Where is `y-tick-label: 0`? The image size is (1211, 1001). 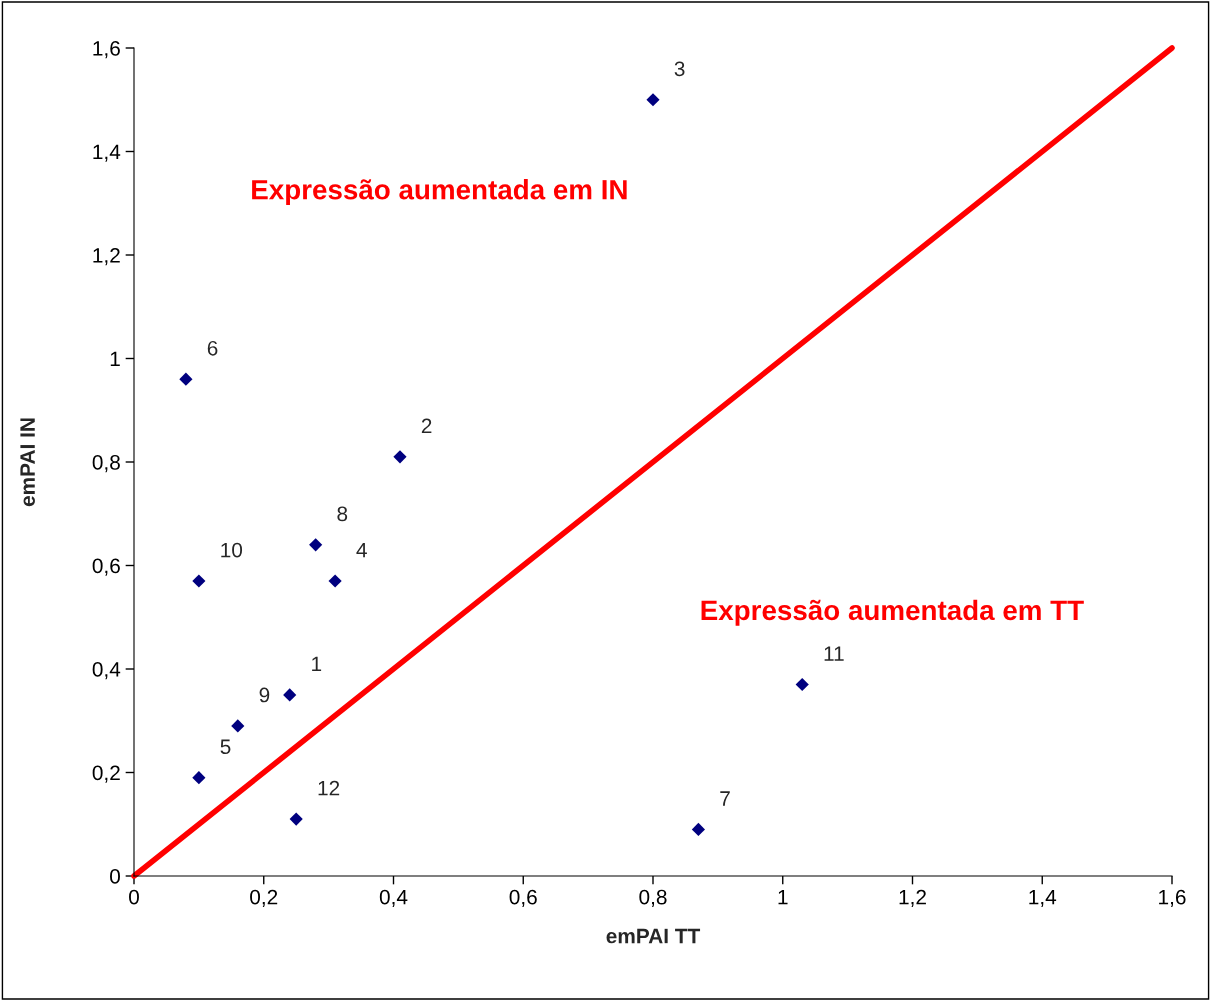
y-tick-label: 0 is located at coordinates (115, 876).